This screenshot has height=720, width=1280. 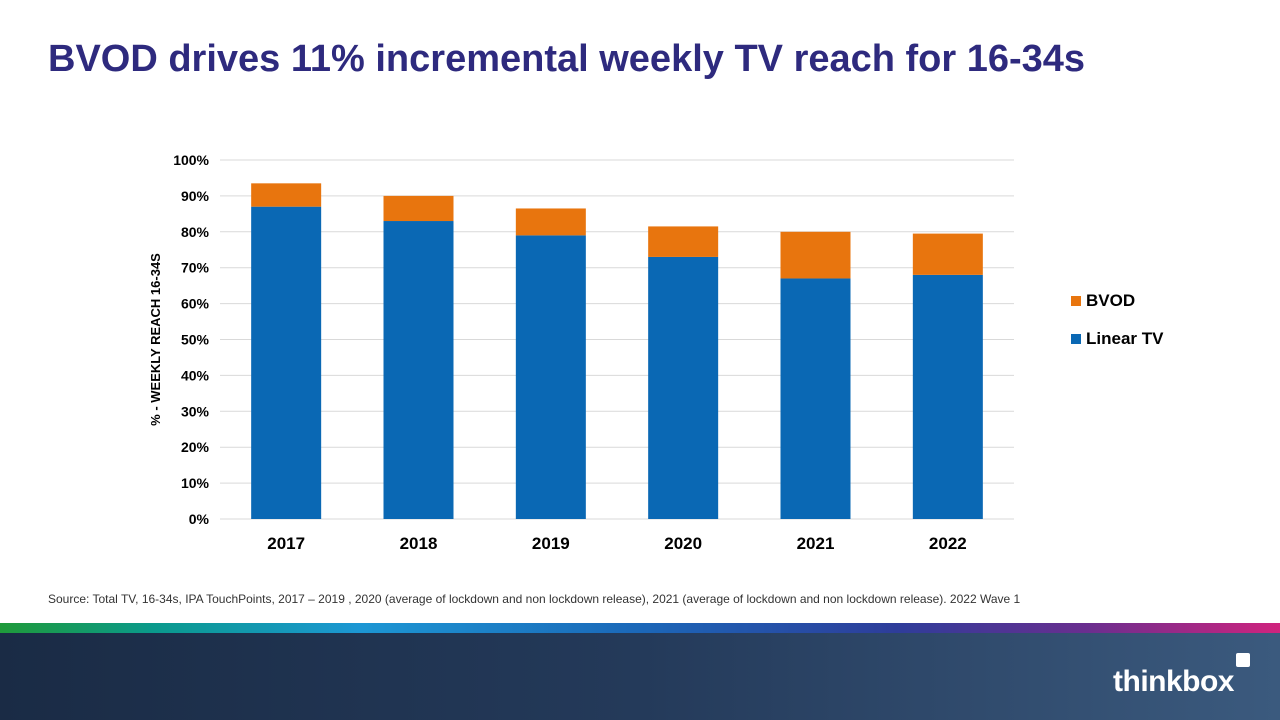 I want to click on brand-logo-square, so click(x=1243, y=660).